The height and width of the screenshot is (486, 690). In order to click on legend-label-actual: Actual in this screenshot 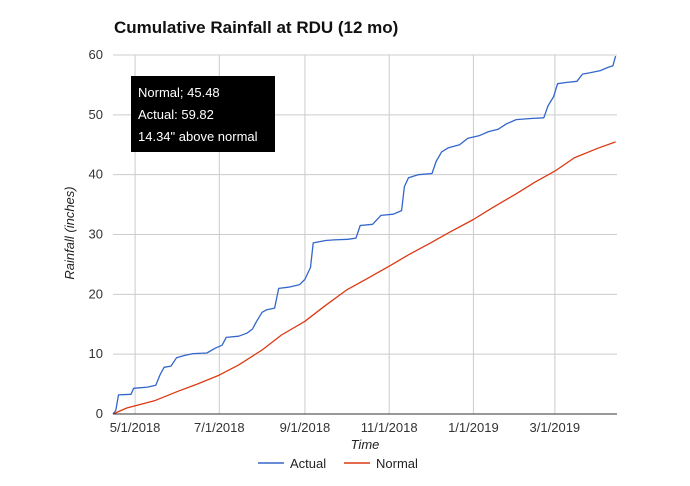, I will do `click(308, 463)`.